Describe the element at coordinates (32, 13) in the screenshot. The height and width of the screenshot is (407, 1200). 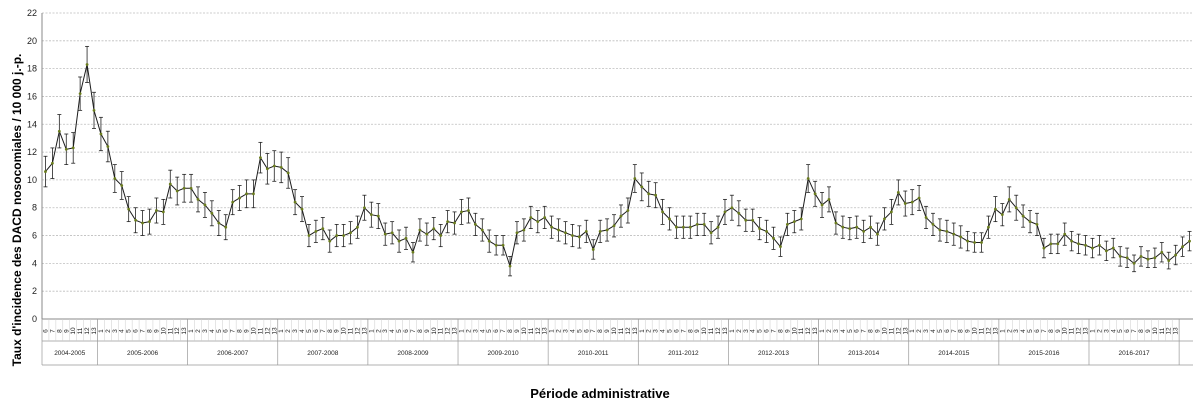
I see `y-tick-label: 22` at that location.